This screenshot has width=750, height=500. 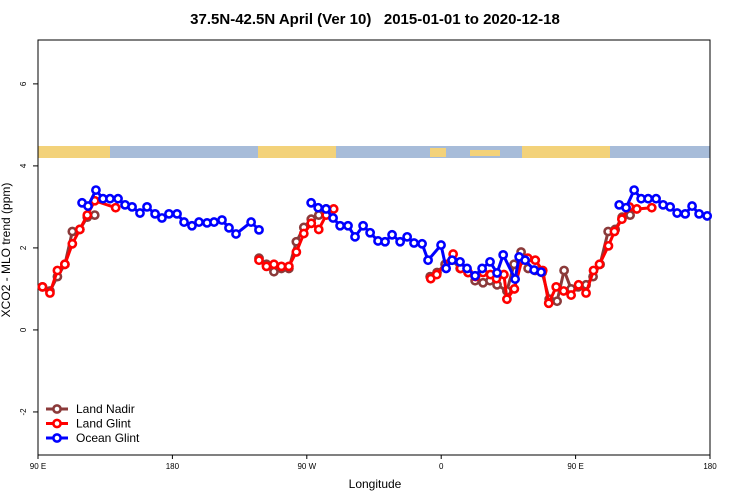 I want to click on legend-label: Ocean Glint, so click(x=108, y=438).